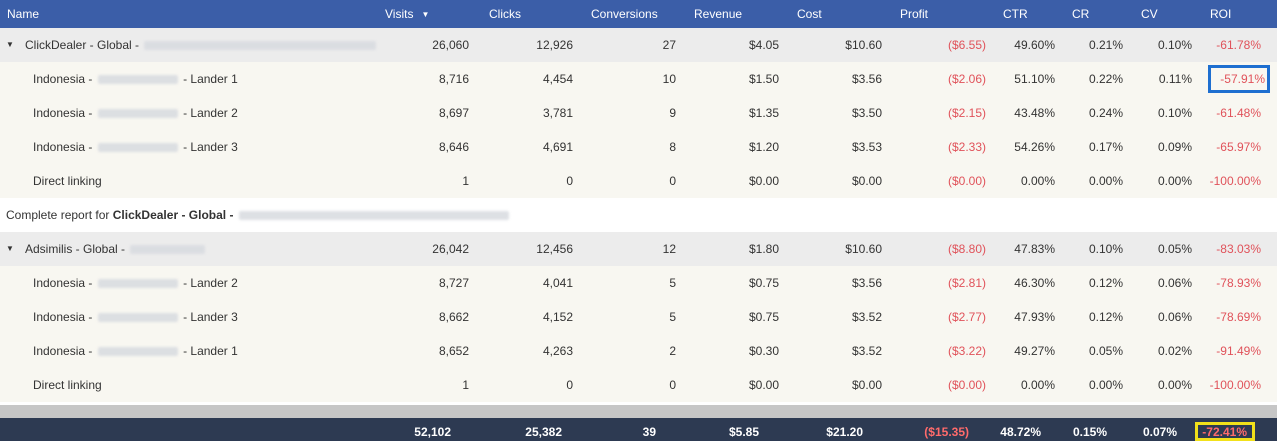 The height and width of the screenshot is (446, 1277). I want to click on total-ctr: 48.72%, so click(1020, 432).